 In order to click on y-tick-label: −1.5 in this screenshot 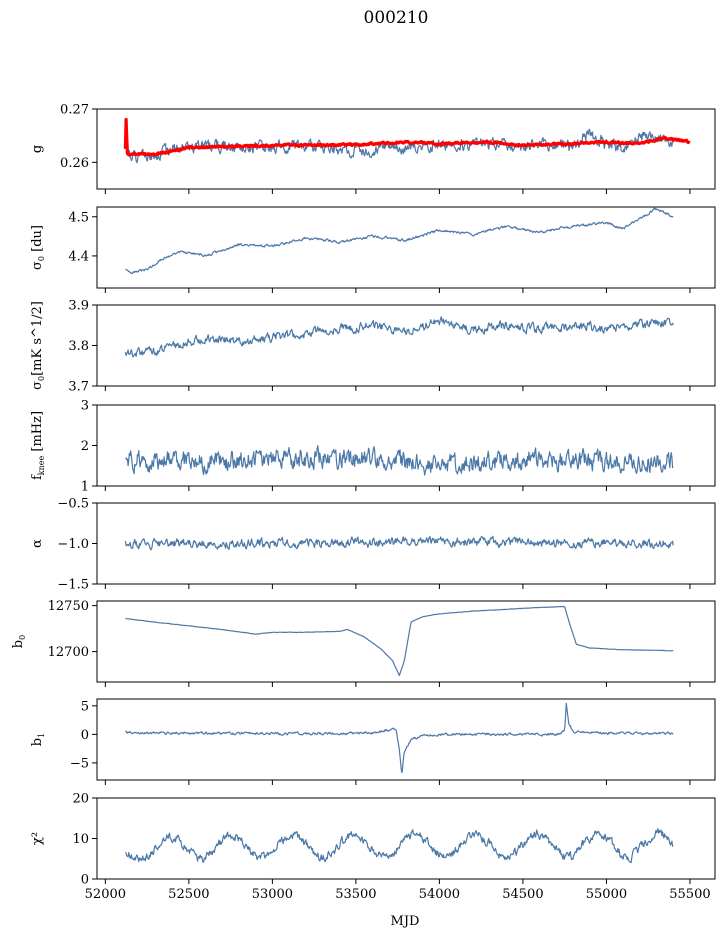, I will do `click(73, 585)`.